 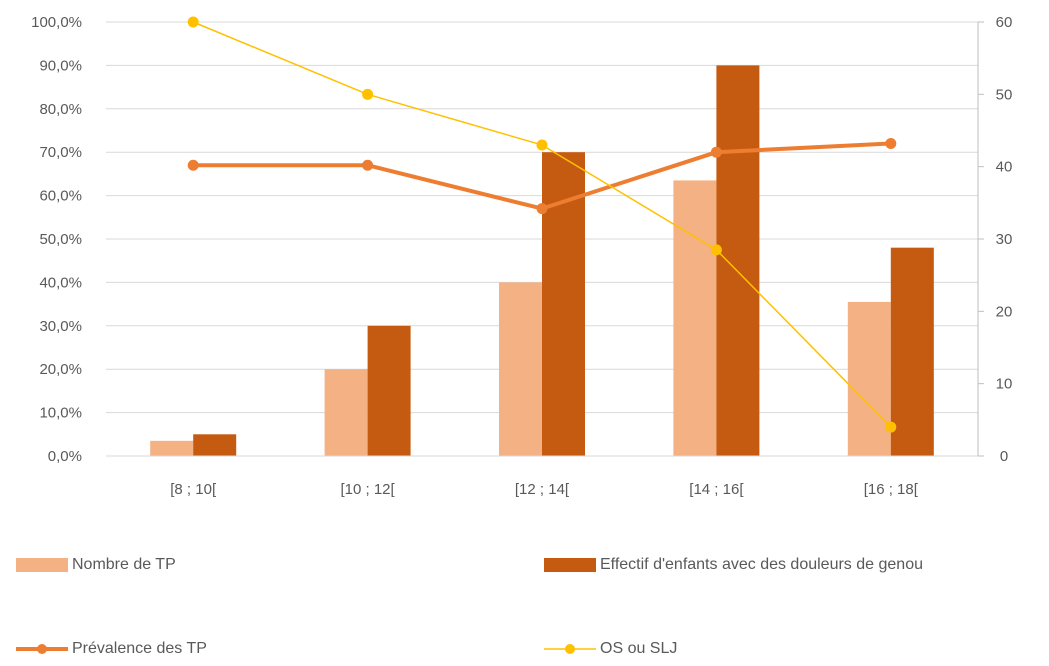 I want to click on y-right-tick-label: 20, so click(x=1004, y=311).